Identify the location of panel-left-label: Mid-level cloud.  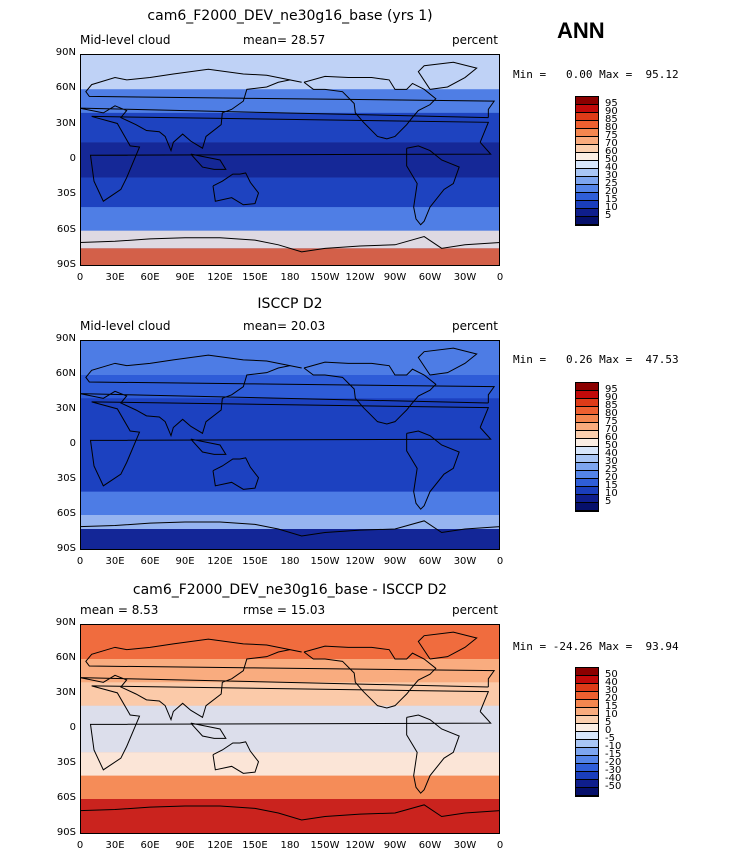
(125, 326).